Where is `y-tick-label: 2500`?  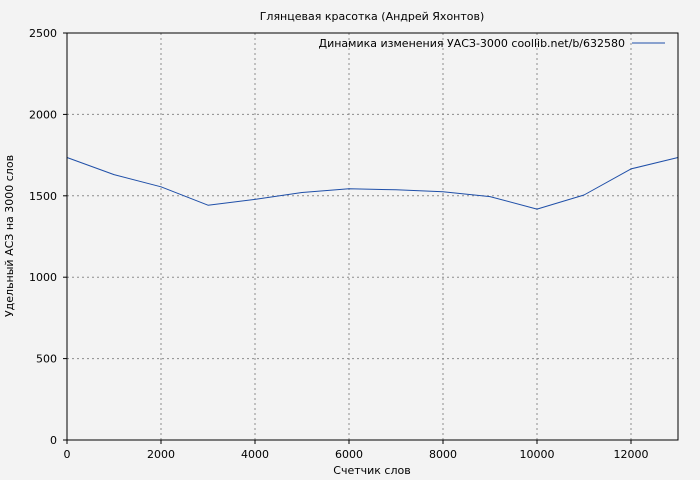
y-tick-label: 2500 is located at coordinates (43, 33).